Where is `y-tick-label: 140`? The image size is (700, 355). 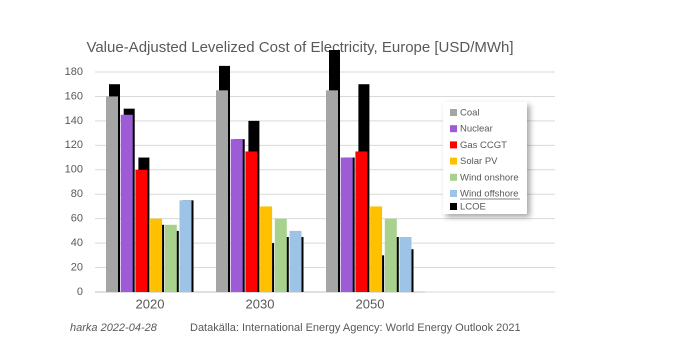
y-tick-label: 140 is located at coordinates (74, 121).